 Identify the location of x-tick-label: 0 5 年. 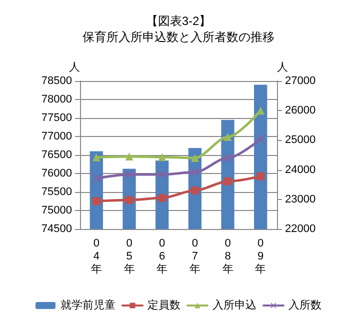
(129, 257).